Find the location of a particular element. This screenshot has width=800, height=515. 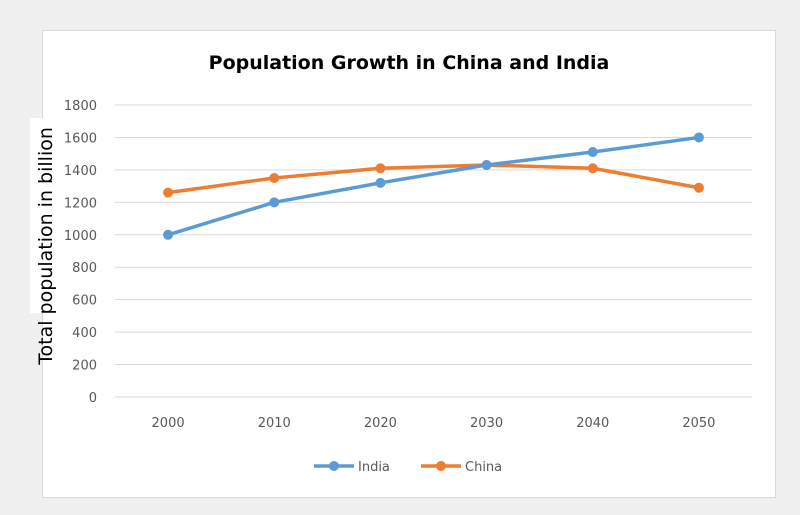

y-tick-label: 0 is located at coordinates (93, 398).